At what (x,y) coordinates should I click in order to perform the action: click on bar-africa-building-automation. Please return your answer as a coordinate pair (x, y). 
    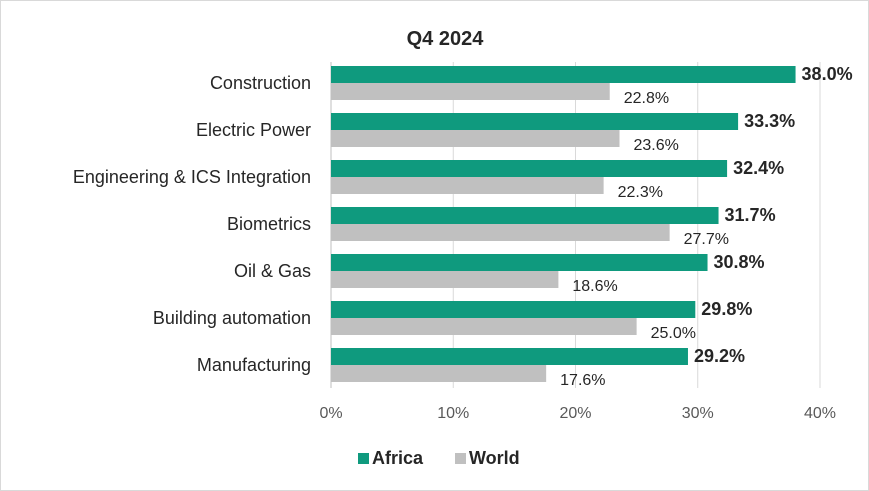
    Looking at the image, I should click on (513, 309).